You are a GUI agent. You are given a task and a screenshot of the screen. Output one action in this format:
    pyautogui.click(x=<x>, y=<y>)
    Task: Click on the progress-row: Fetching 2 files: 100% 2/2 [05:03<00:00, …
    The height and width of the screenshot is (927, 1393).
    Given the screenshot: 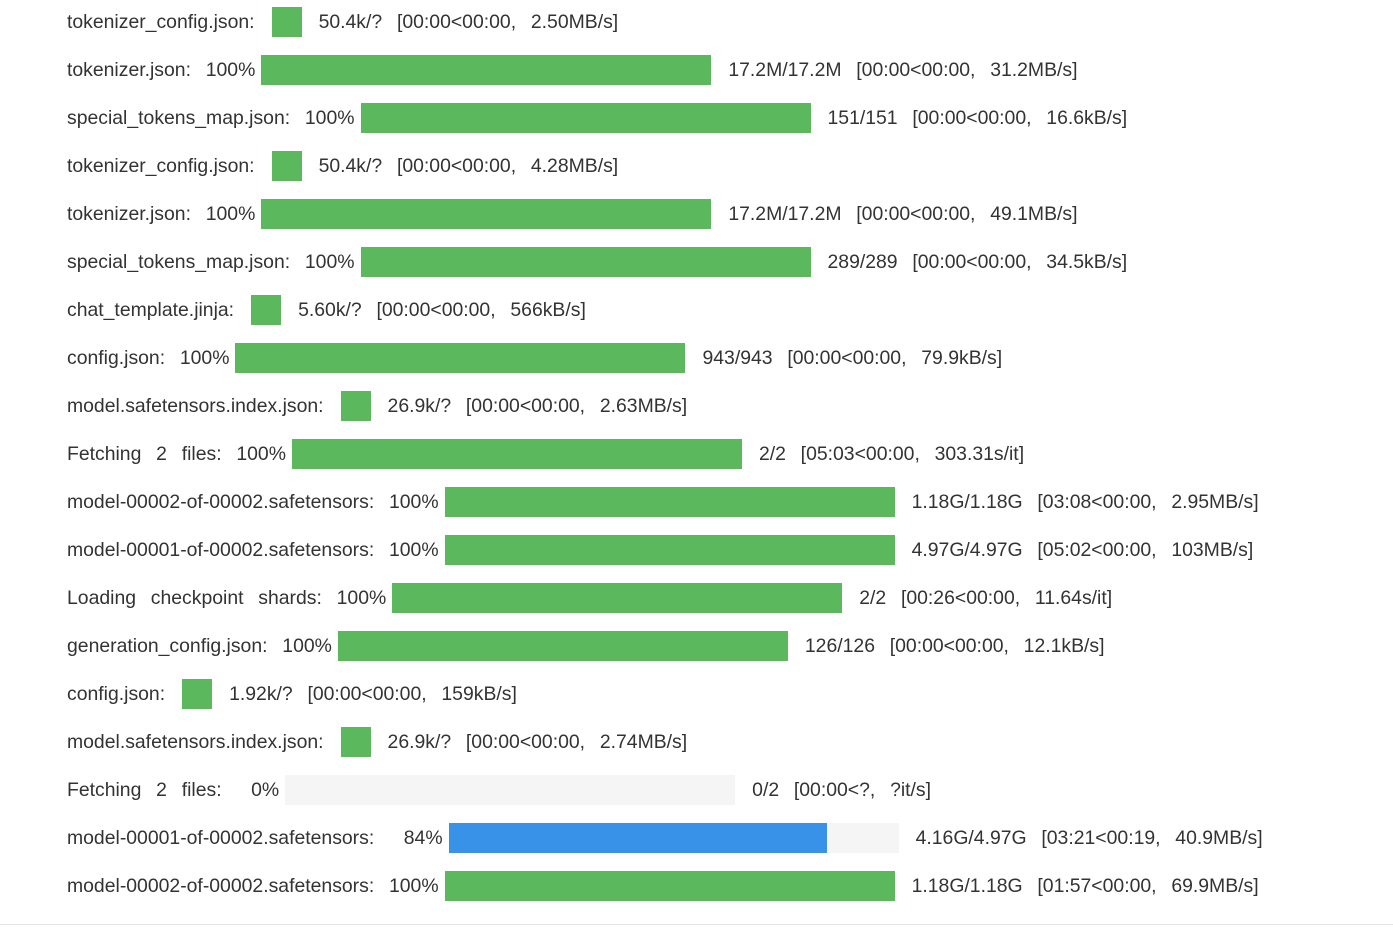 What is the action you would take?
    pyautogui.click(x=545, y=454)
    